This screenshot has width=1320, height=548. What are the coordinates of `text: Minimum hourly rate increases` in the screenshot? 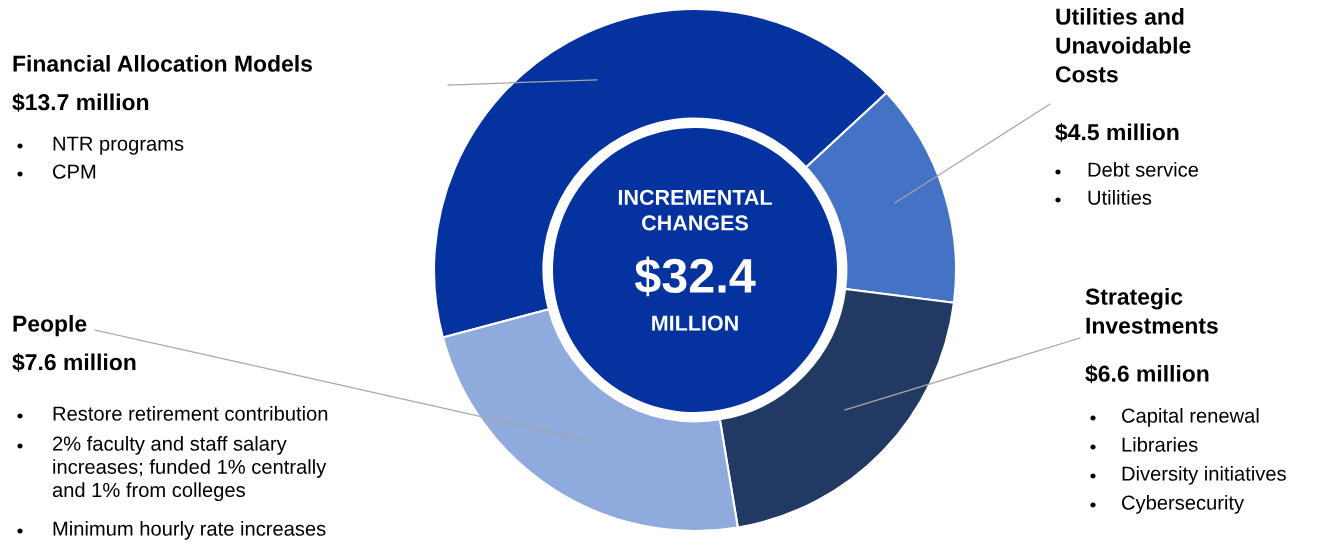 It's located at (189, 530).